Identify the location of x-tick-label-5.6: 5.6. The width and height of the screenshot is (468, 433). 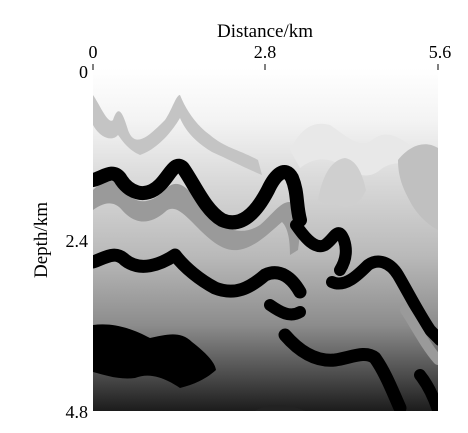
(440, 52).